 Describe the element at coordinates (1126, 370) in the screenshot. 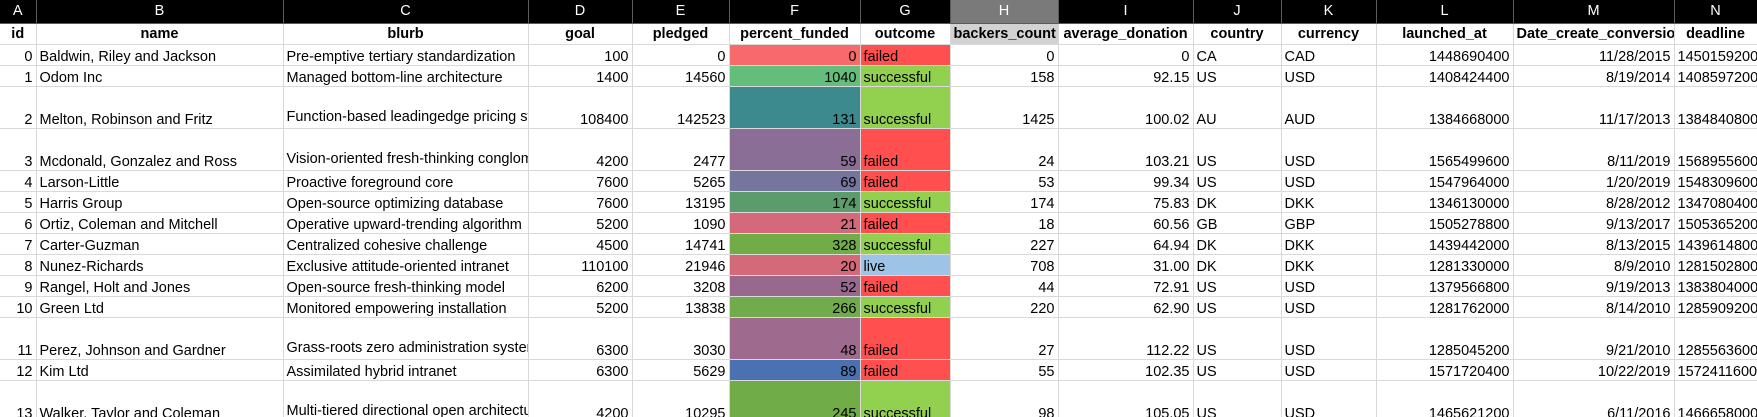

I see `cell-average-donation: 102.35` at that location.